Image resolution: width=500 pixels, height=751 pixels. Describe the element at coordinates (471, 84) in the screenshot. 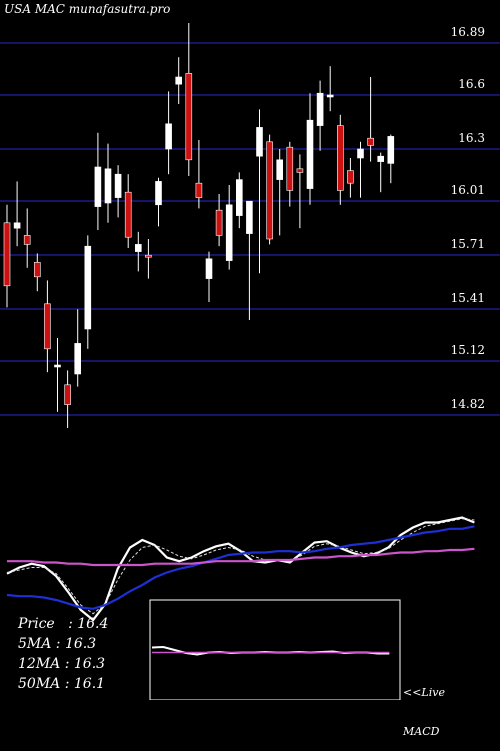

I see `y-tick-label: 16.6` at that location.